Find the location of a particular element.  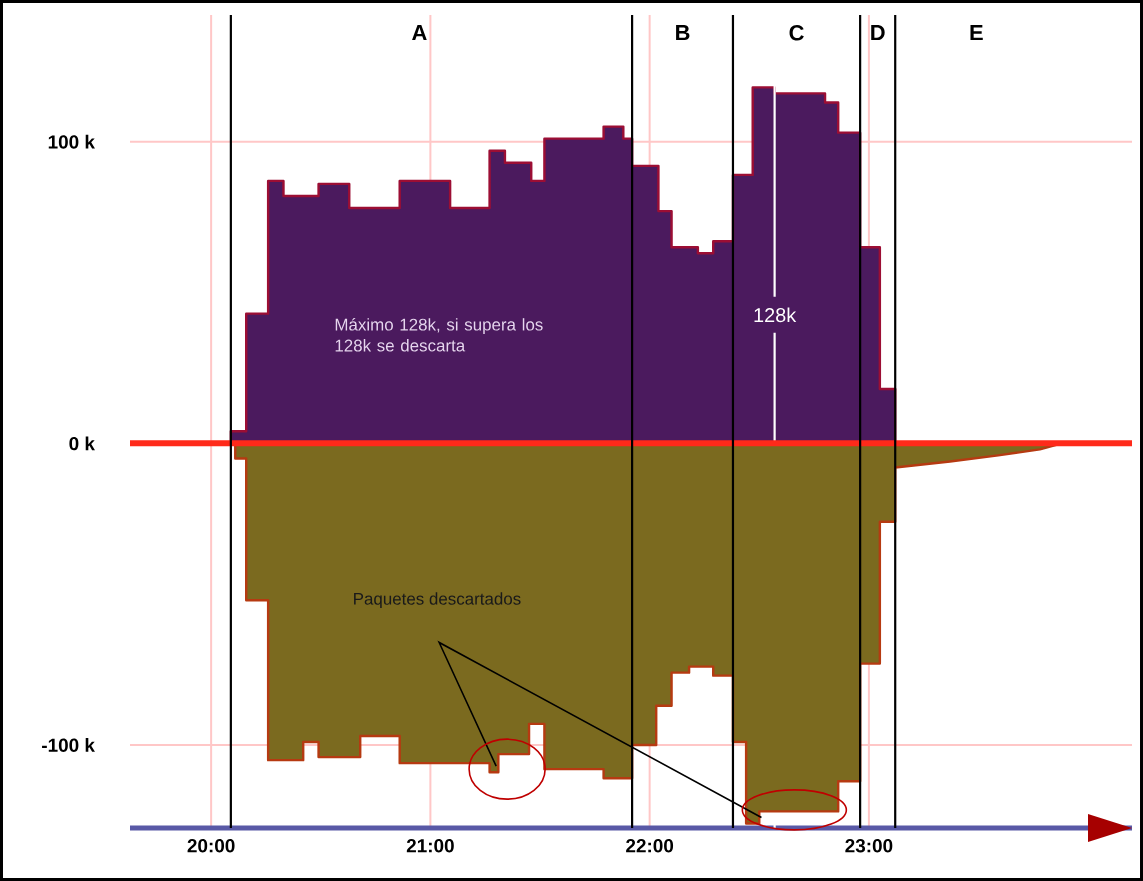

annotation: A is located at coordinates (419, 33).